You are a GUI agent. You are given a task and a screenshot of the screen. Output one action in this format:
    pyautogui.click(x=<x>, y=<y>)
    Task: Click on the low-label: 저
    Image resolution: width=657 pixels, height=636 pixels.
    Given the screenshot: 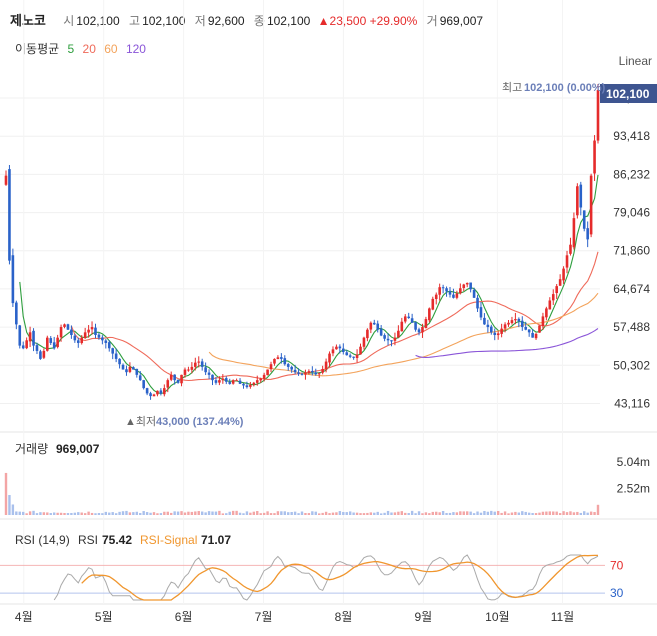 What is the action you would take?
    pyautogui.click(x=200, y=21)
    